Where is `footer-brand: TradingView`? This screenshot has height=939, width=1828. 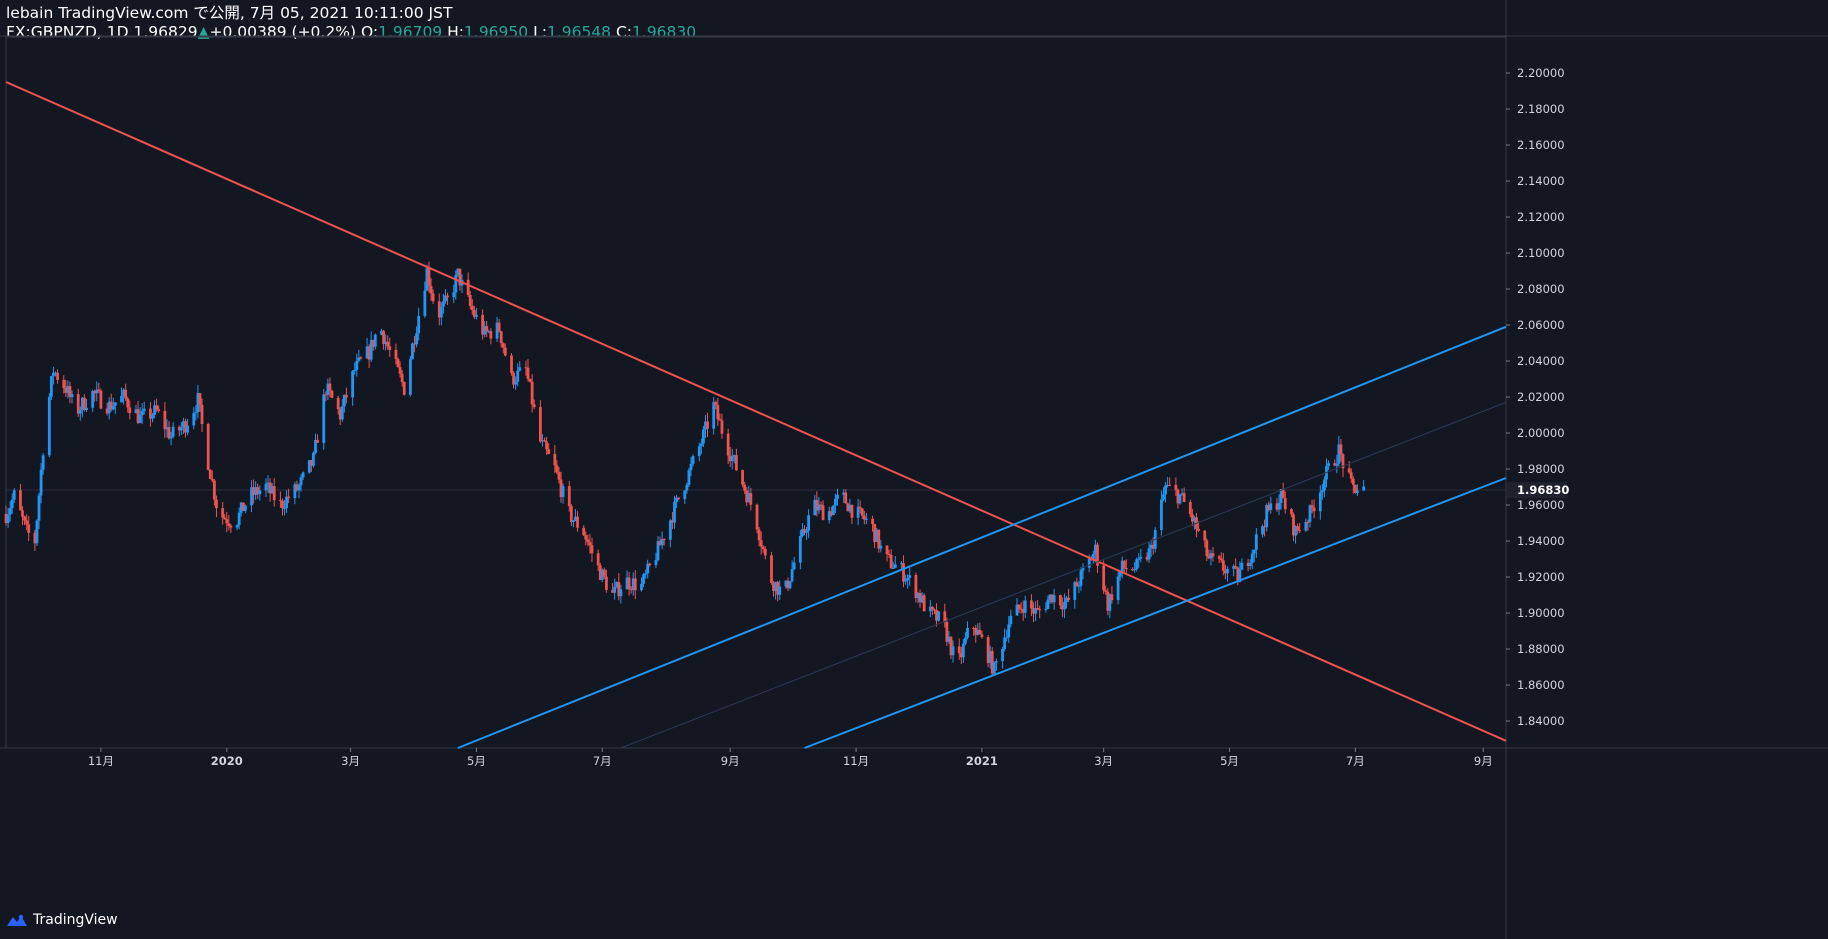
footer-brand: TradingView is located at coordinates (62, 920).